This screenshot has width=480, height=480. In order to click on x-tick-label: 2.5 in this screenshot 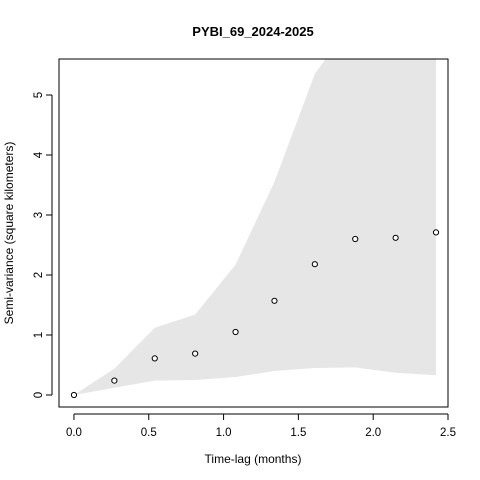, I will do `click(448, 433)`.